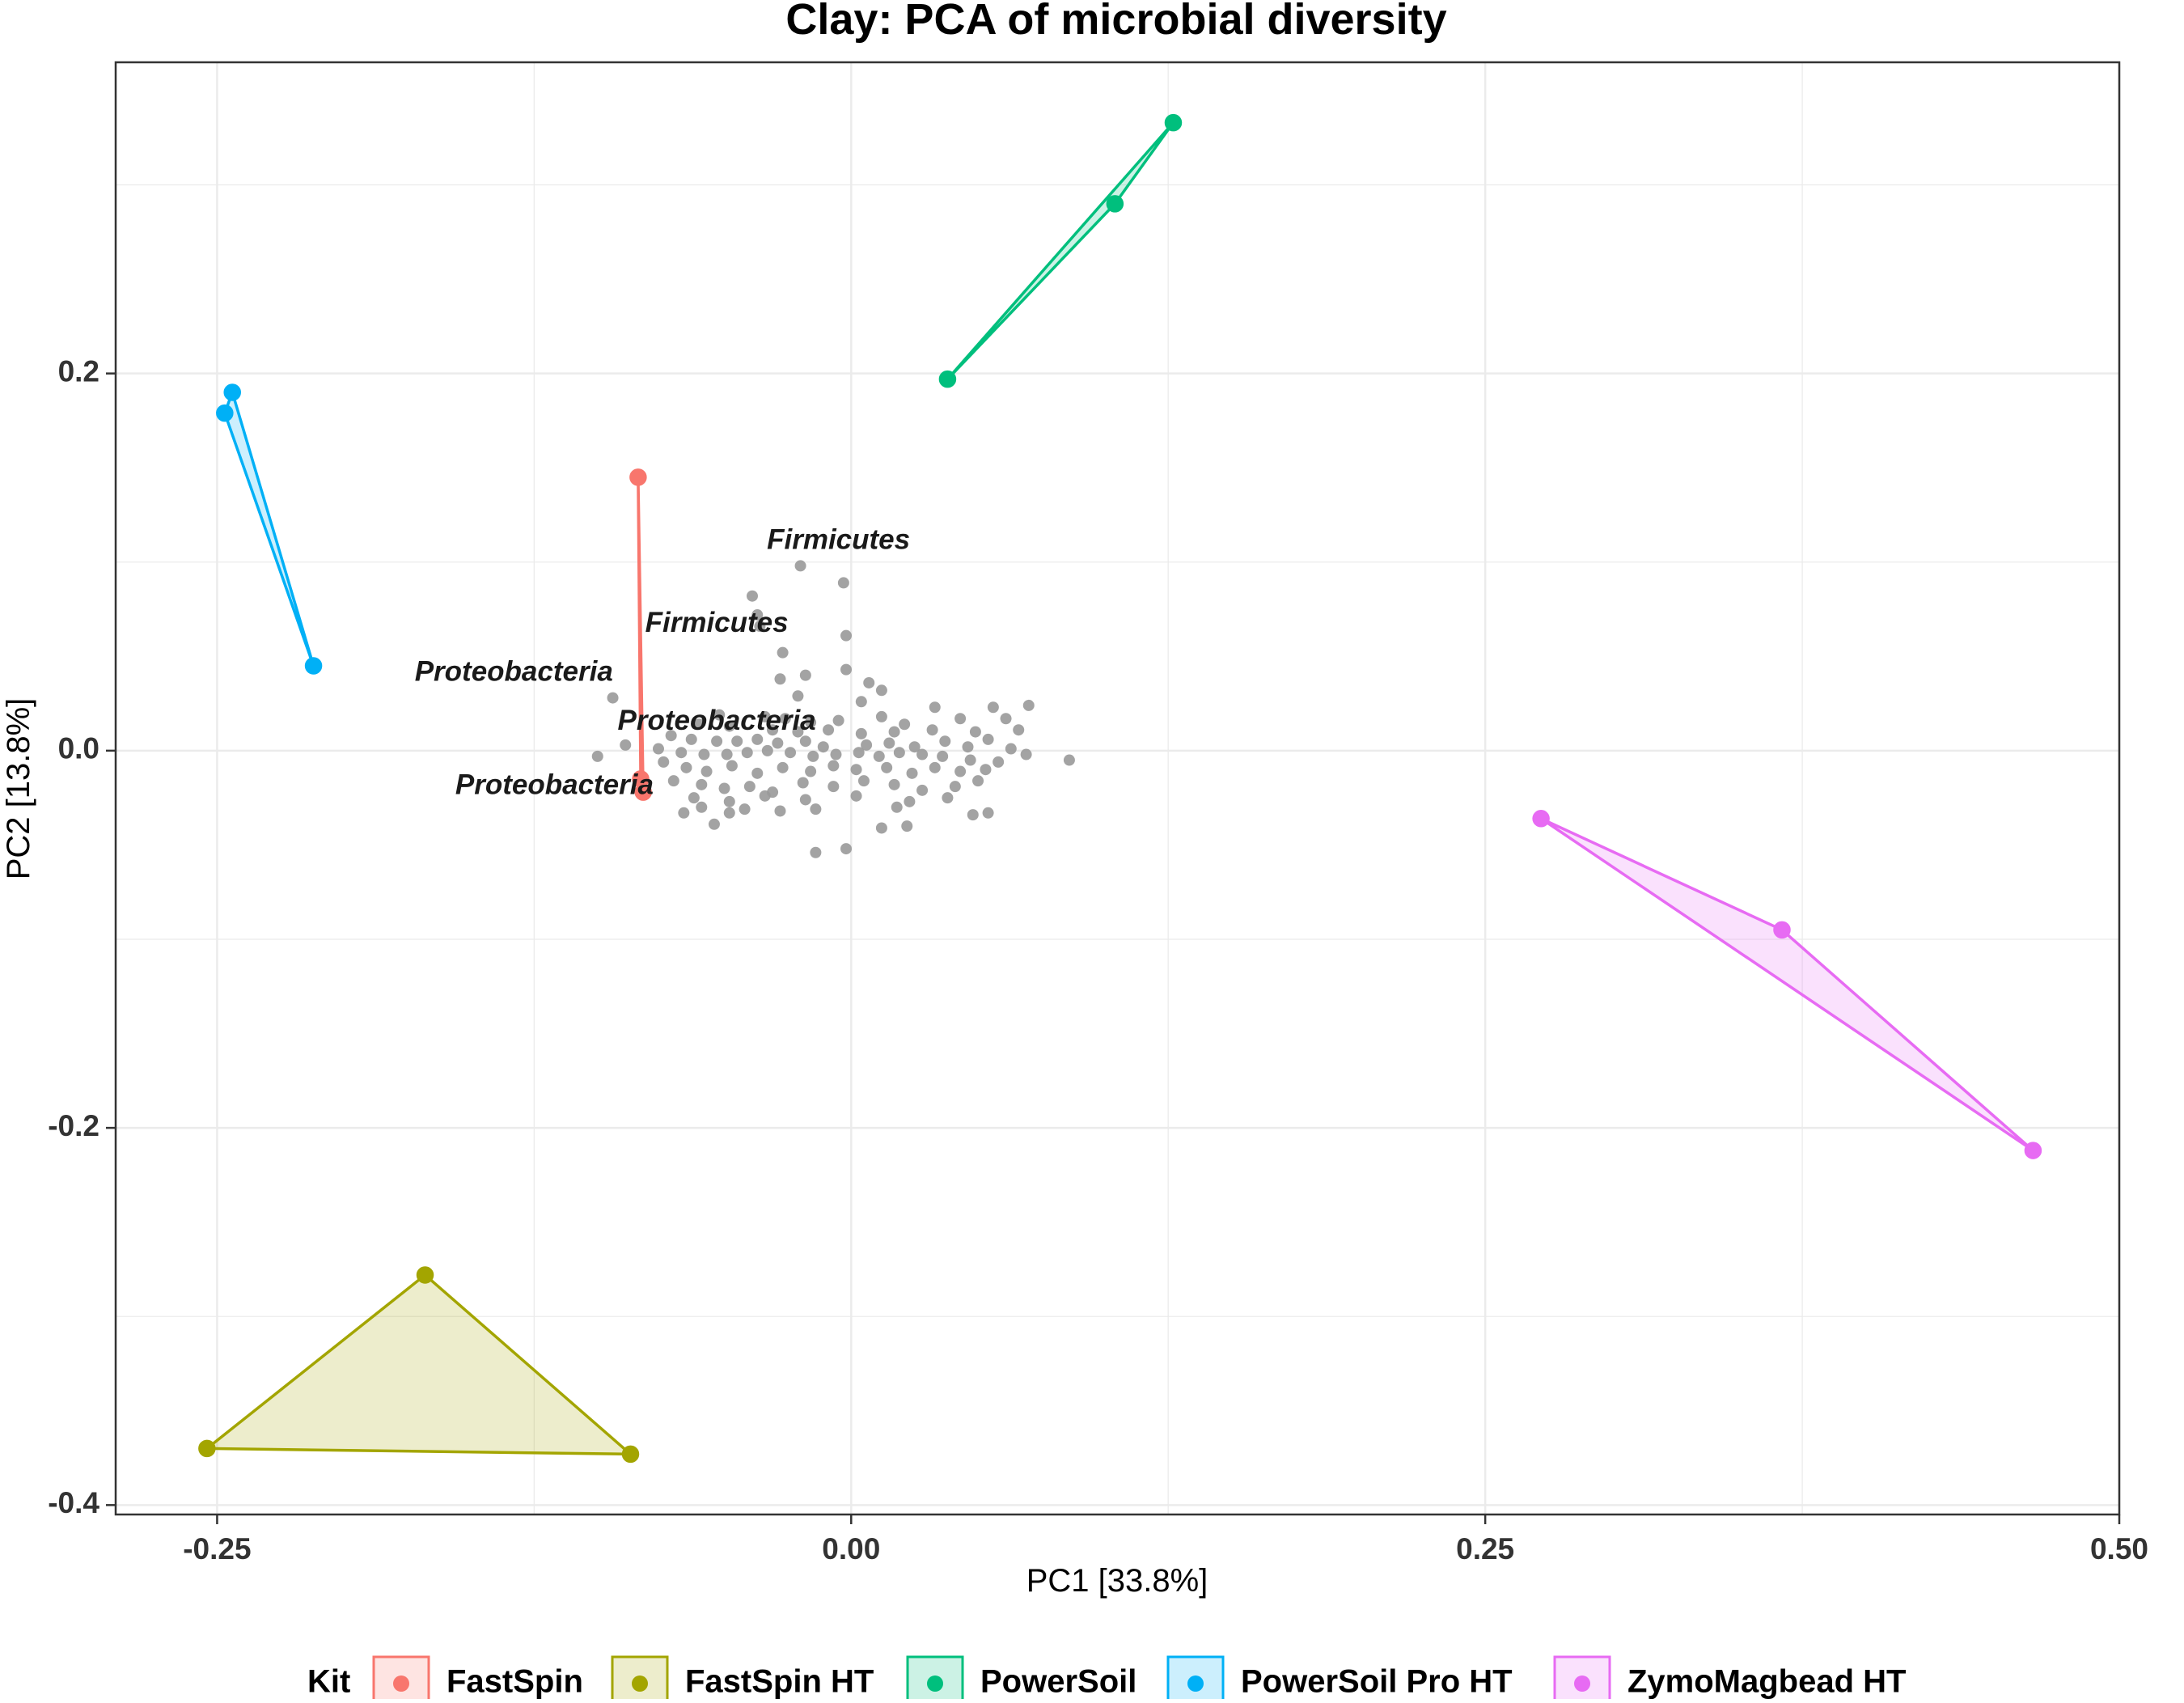  What do you see at coordinates (779, 1682) in the screenshot?
I see `legend-label: FastSpin HT` at bounding box center [779, 1682].